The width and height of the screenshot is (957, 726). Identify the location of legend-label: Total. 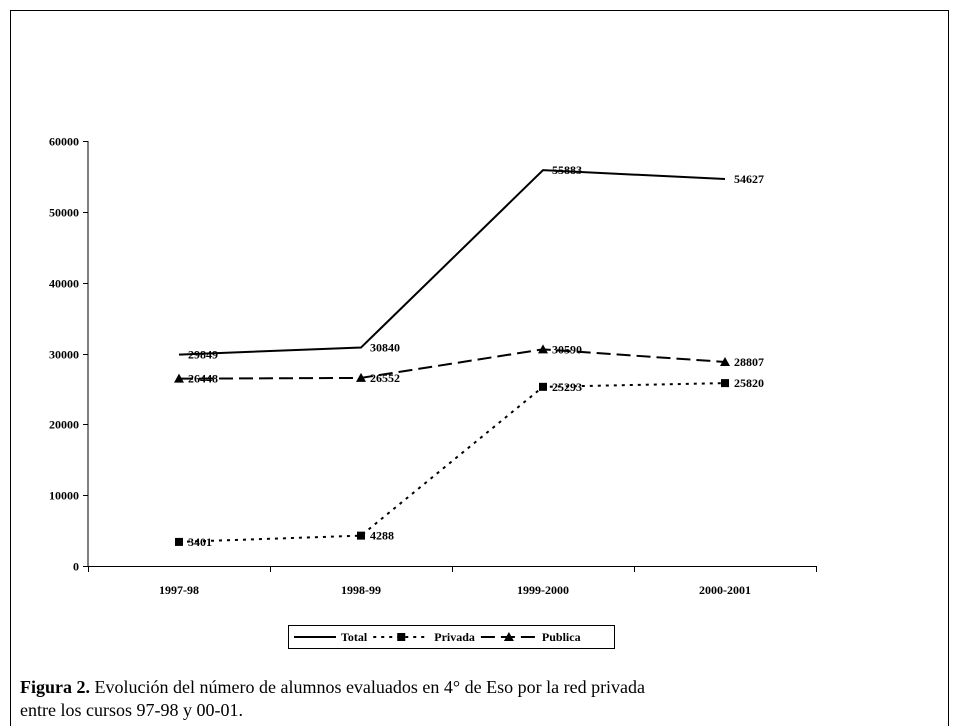
(354, 637).